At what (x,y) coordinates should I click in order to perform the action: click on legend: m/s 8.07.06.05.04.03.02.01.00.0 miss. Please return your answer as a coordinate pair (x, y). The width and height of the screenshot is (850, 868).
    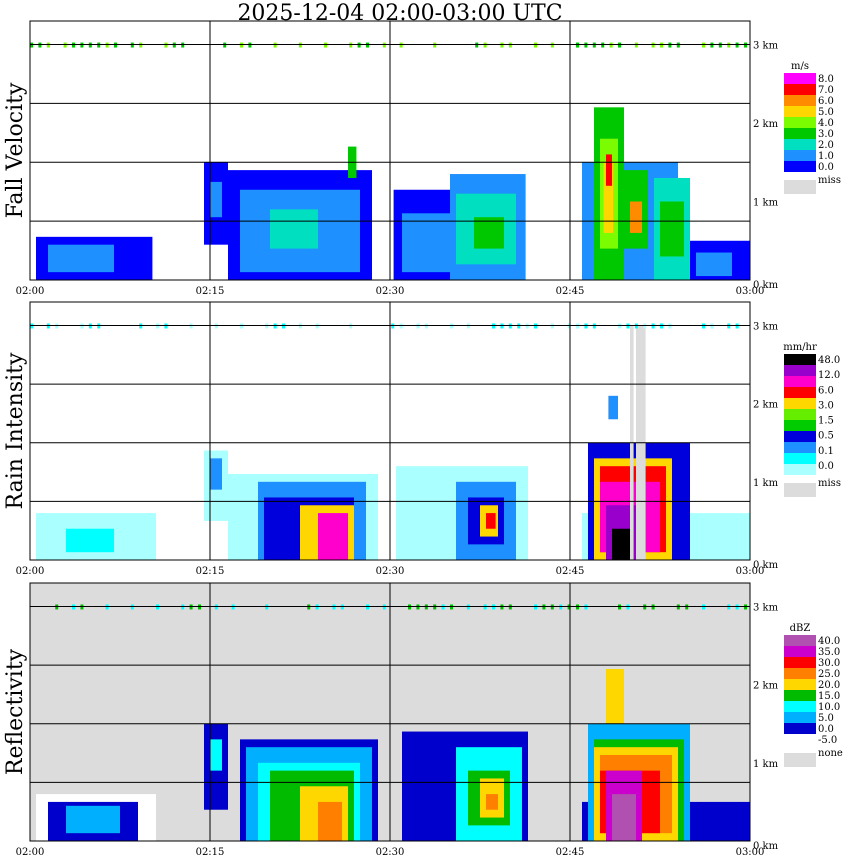
    Looking at the image, I should click on (812, 127).